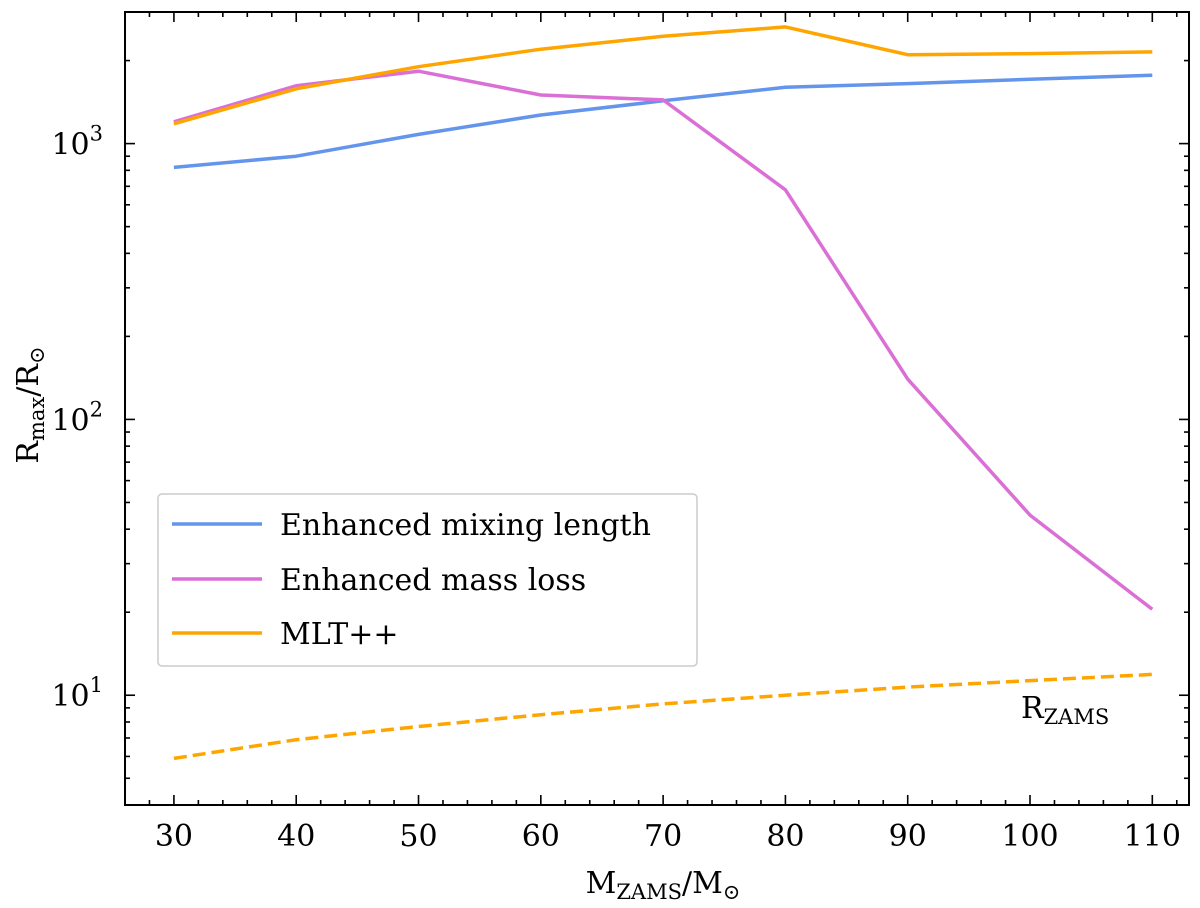  I want to click on x-tick-label: 40, so click(296, 836).